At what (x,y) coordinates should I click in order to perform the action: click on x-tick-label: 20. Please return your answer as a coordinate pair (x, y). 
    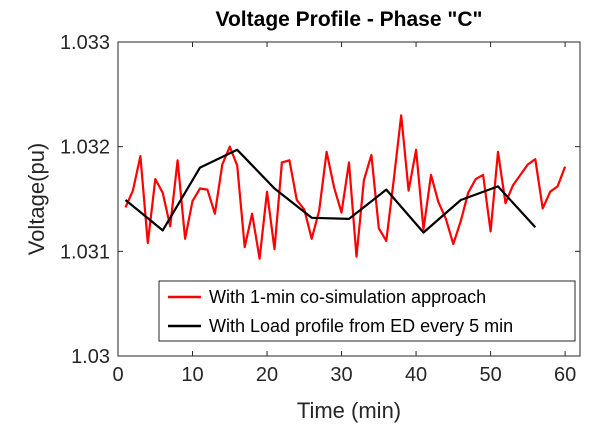
    Looking at the image, I should click on (267, 375).